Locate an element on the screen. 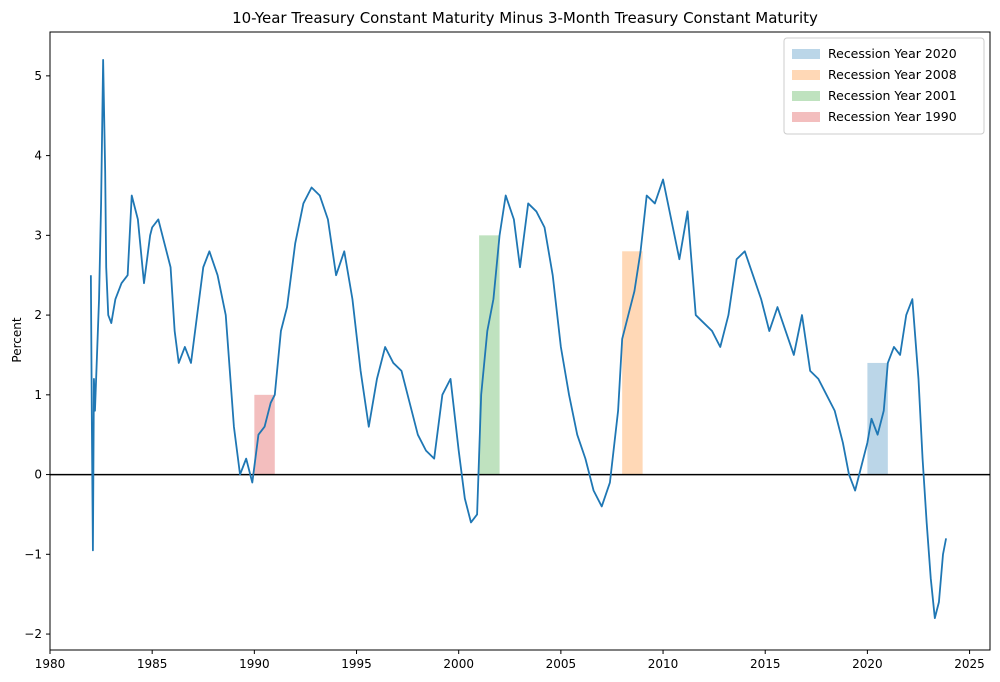  x-tick-label: 2025 is located at coordinates (969, 664).